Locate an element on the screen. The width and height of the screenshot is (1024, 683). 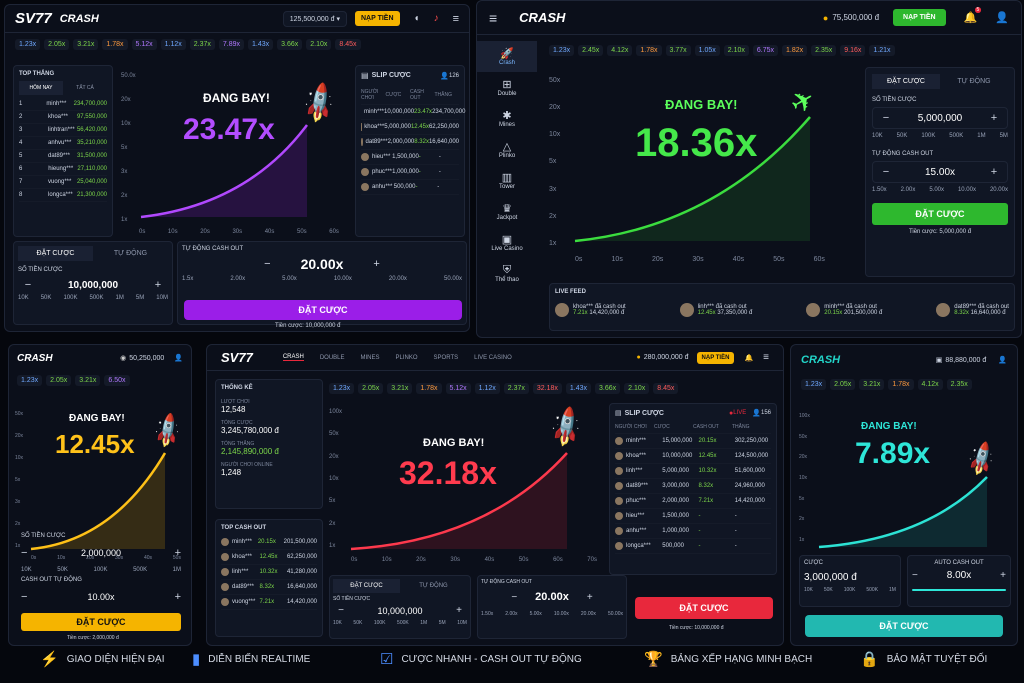
amount-input: 2,000,000 is located at coordinates (101, 553).